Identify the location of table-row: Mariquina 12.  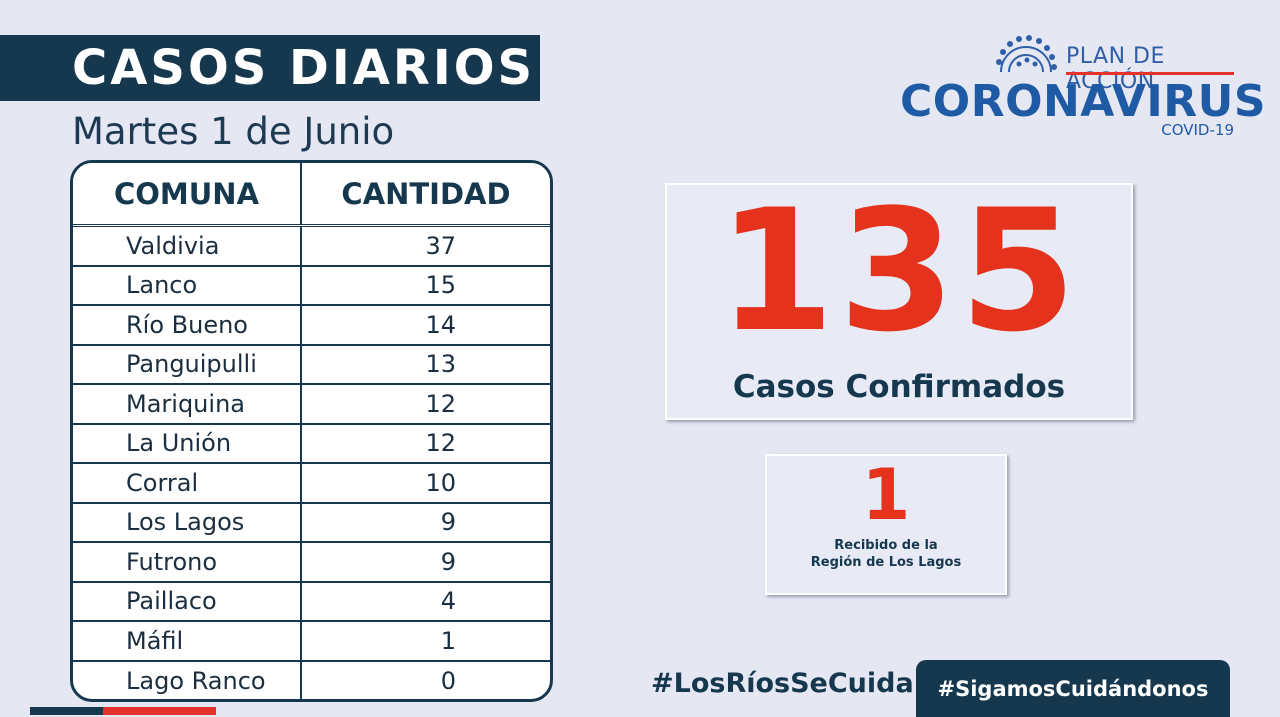
(311, 405).